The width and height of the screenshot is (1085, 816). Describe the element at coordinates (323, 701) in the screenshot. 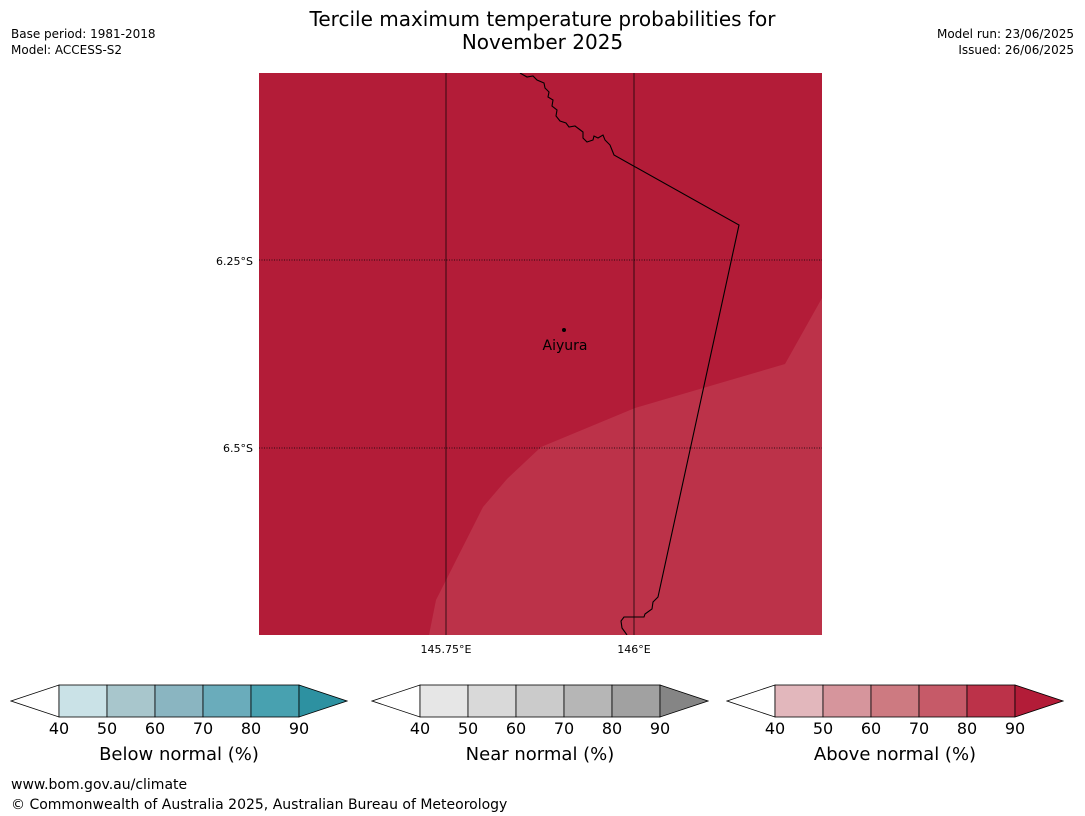

I see `colorbar-below-normal-max-arrow` at that location.